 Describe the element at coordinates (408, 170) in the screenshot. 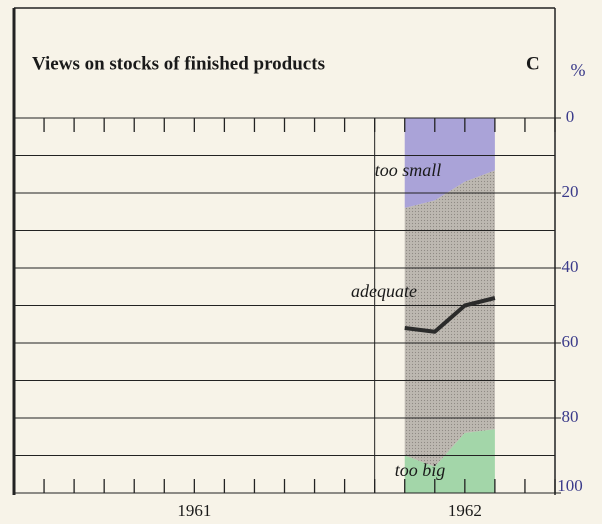

I see `series-label: too small` at that location.